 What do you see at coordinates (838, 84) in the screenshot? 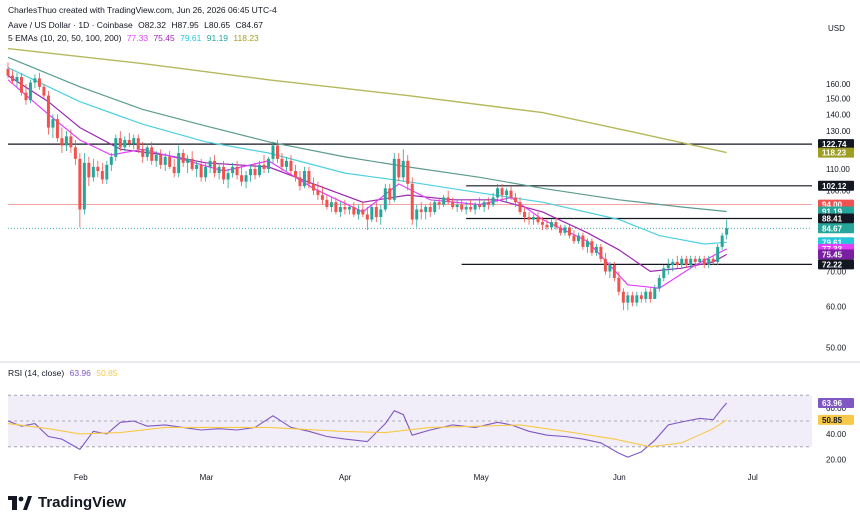
I see `price-axis-tick: 160.00` at bounding box center [838, 84].